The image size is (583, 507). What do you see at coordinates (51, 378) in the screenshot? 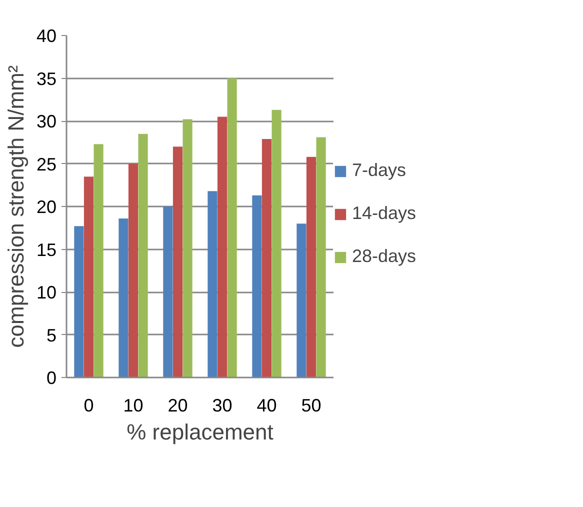
I see `y-tick-label: 0` at bounding box center [51, 378].